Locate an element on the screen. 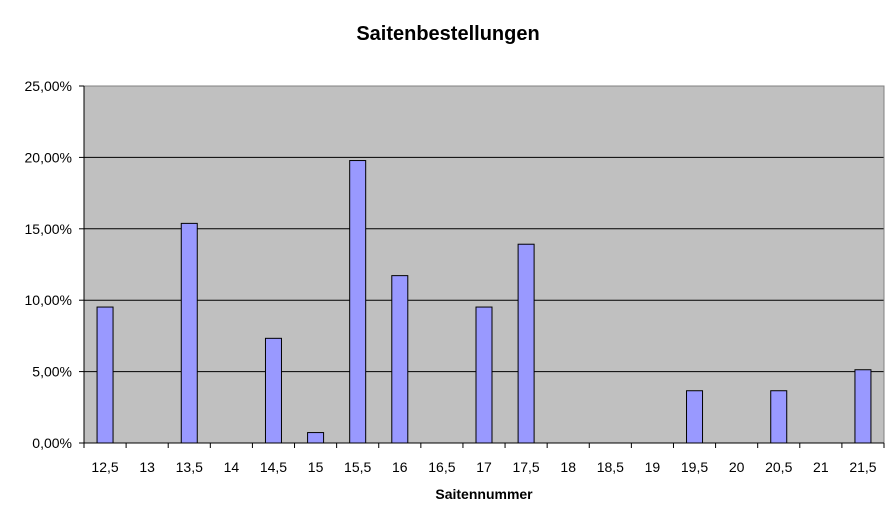 The height and width of the screenshot is (522, 896). x-tick-label: 15,5 is located at coordinates (357, 467).